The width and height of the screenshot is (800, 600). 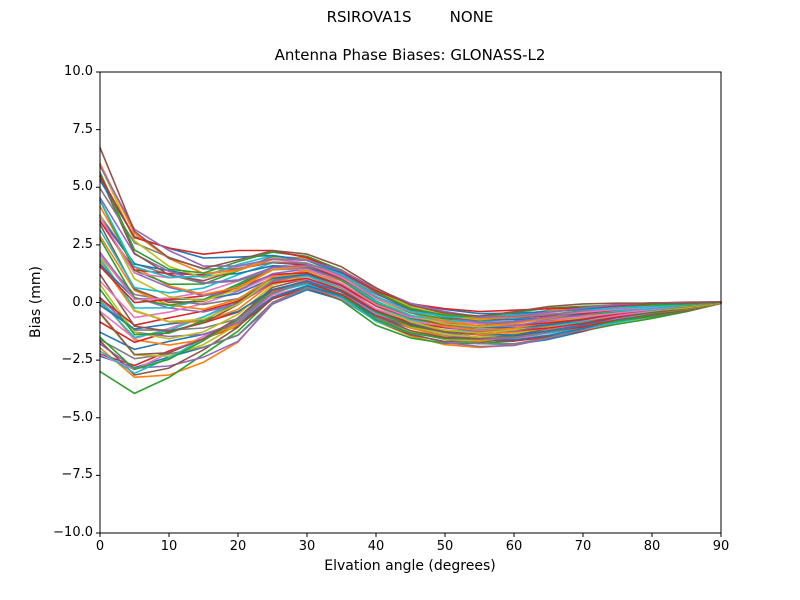 What do you see at coordinates (77, 417) in the screenshot?
I see `y-tick-label: −5.0` at bounding box center [77, 417].